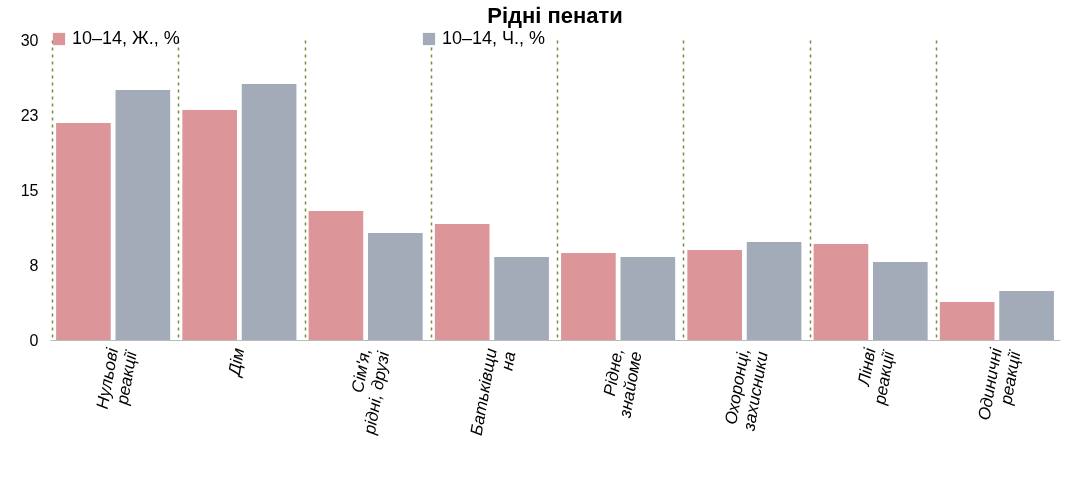 This screenshot has height=497, width=1073. Describe the element at coordinates (126, 38) in the screenshot. I see `legend-label: 10–14, Ж., %` at that location.